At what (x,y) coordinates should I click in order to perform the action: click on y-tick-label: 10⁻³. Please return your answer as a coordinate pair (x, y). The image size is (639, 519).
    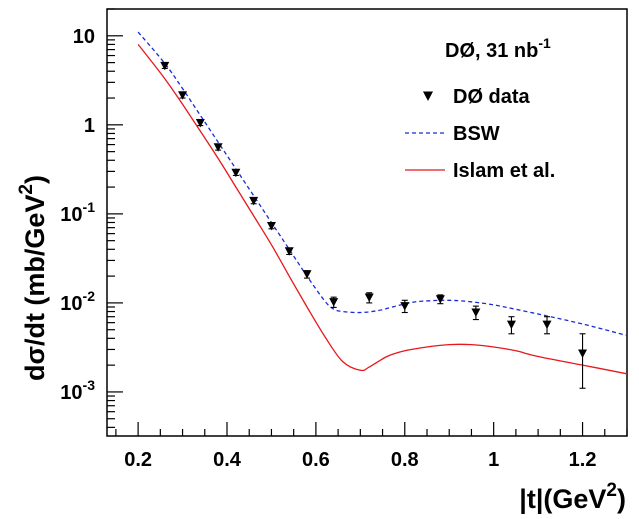
    Looking at the image, I should click on (77, 390).